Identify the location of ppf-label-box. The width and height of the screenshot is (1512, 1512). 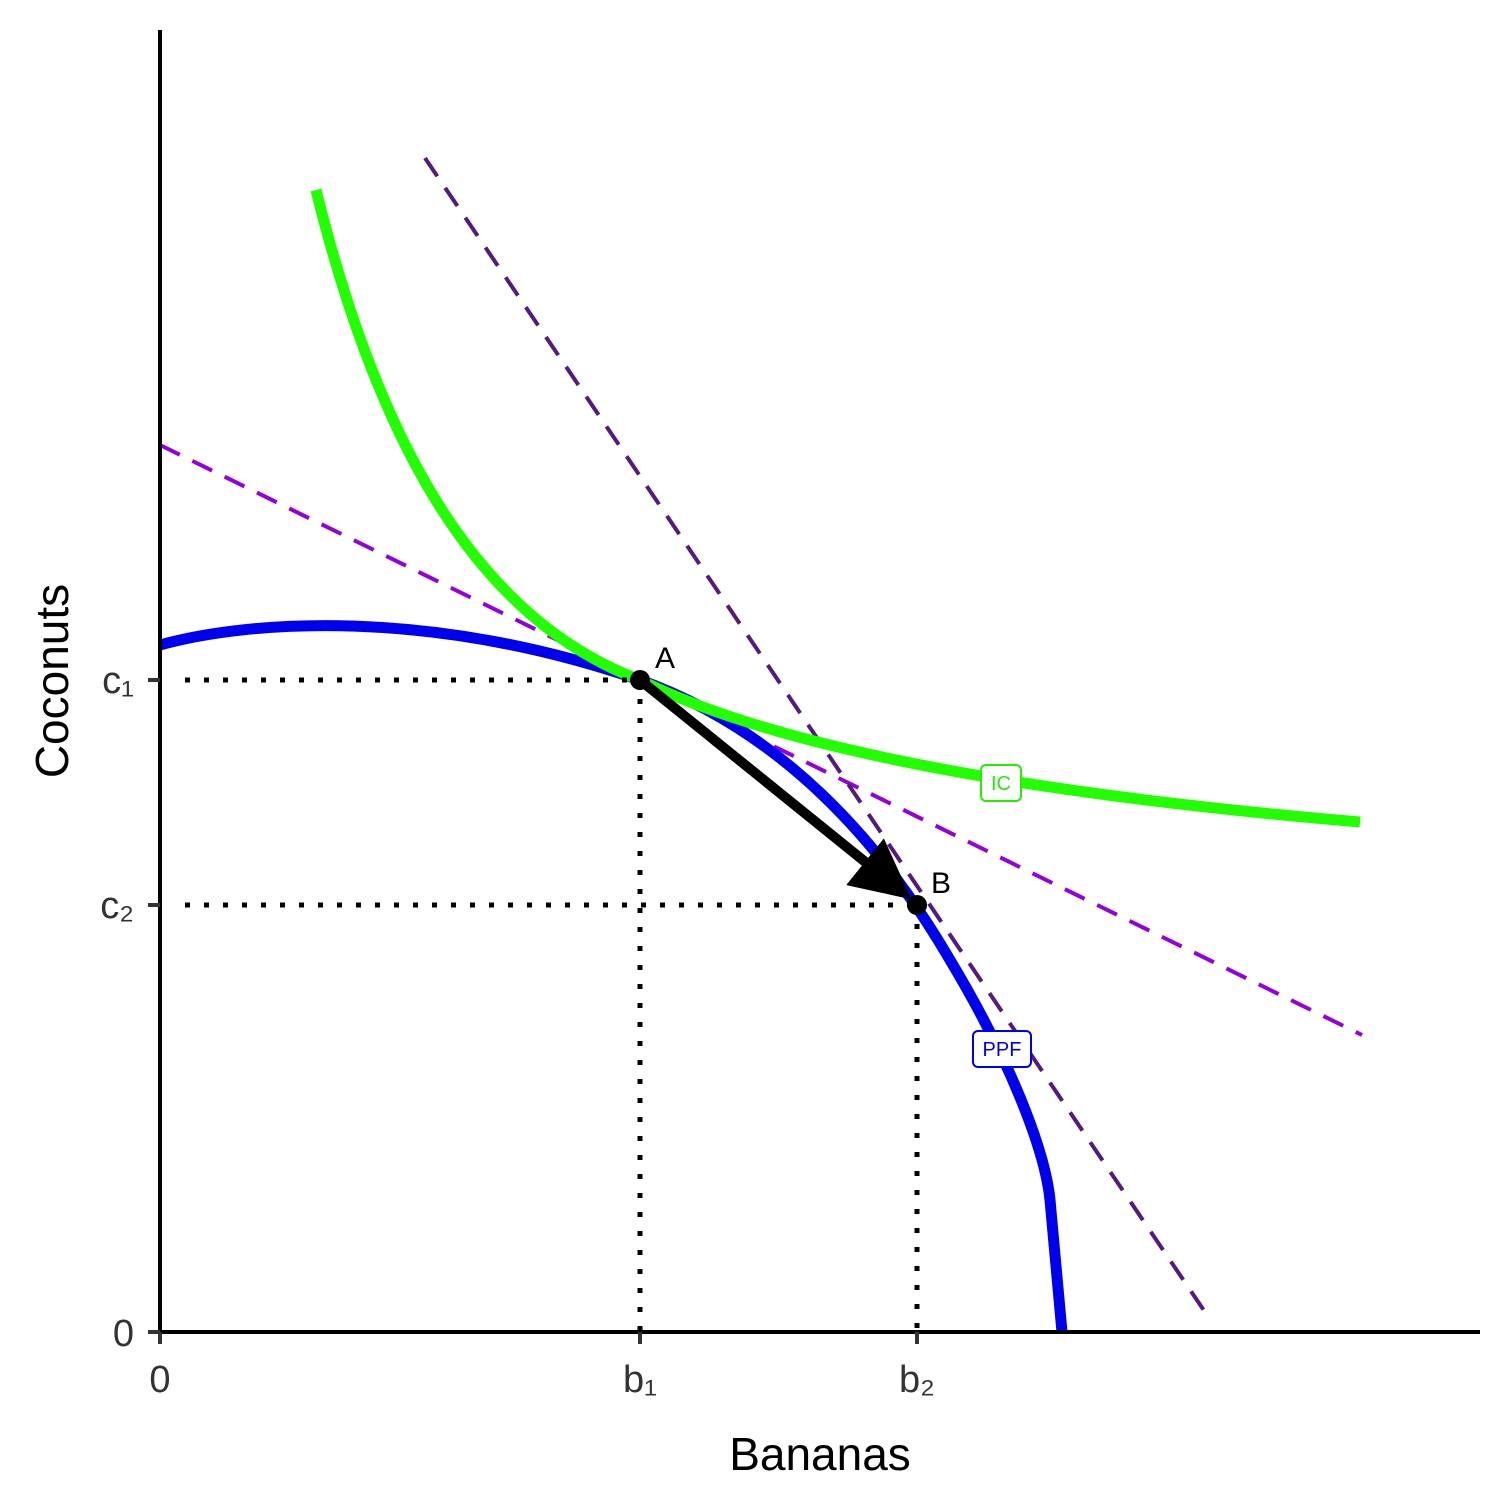
(1002, 1049).